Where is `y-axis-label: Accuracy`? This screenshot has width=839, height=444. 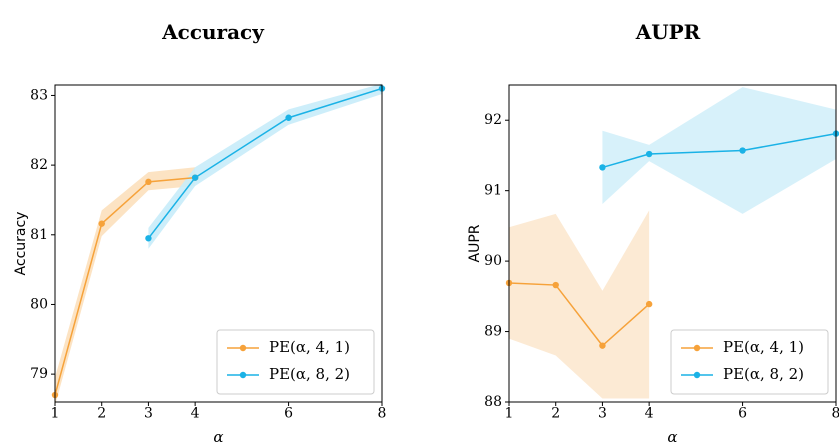
y-axis-label: Accuracy is located at coordinates (21, 244).